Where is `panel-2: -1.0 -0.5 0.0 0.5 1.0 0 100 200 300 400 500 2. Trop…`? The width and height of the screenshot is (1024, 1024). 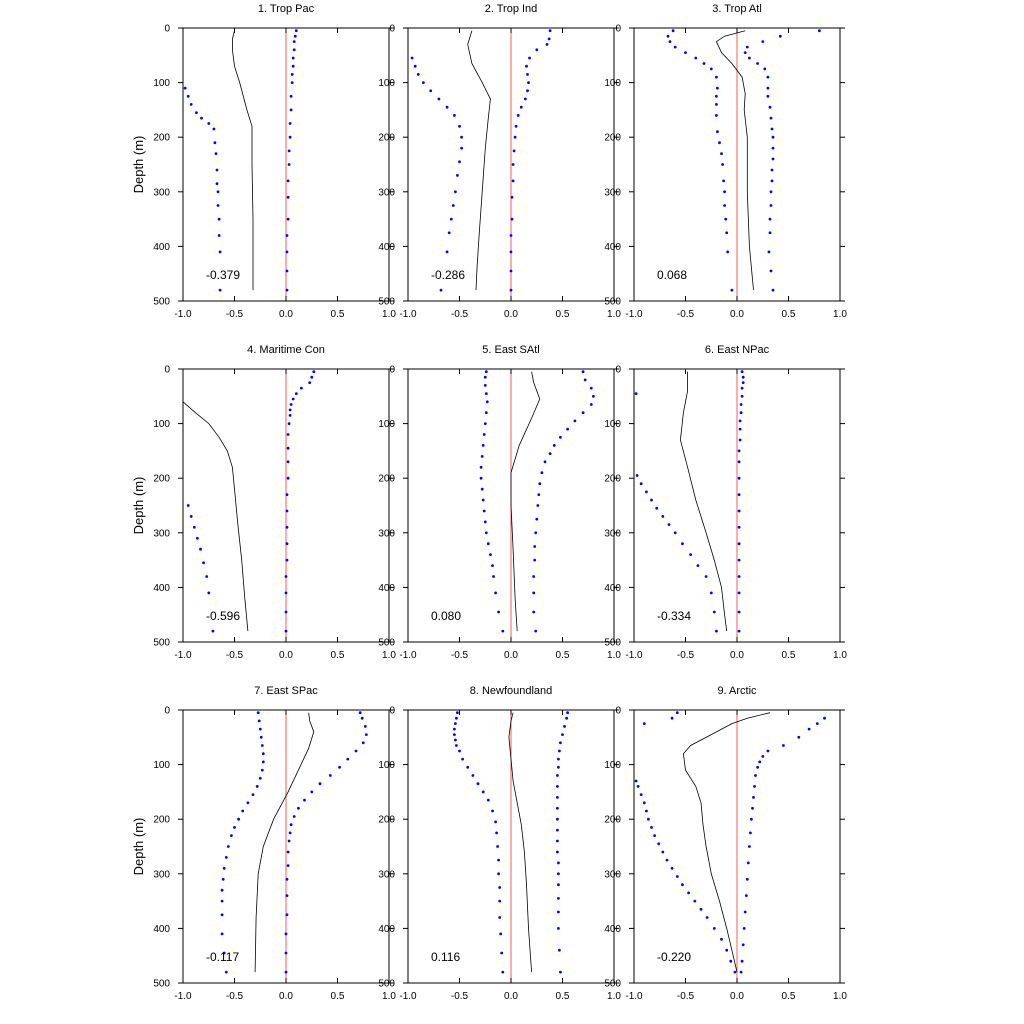
panel-2: -1.0 -0.5 0.0 0.5 1.0 0 100 200 300 400 500 2. Trop… is located at coordinates (499, 161).